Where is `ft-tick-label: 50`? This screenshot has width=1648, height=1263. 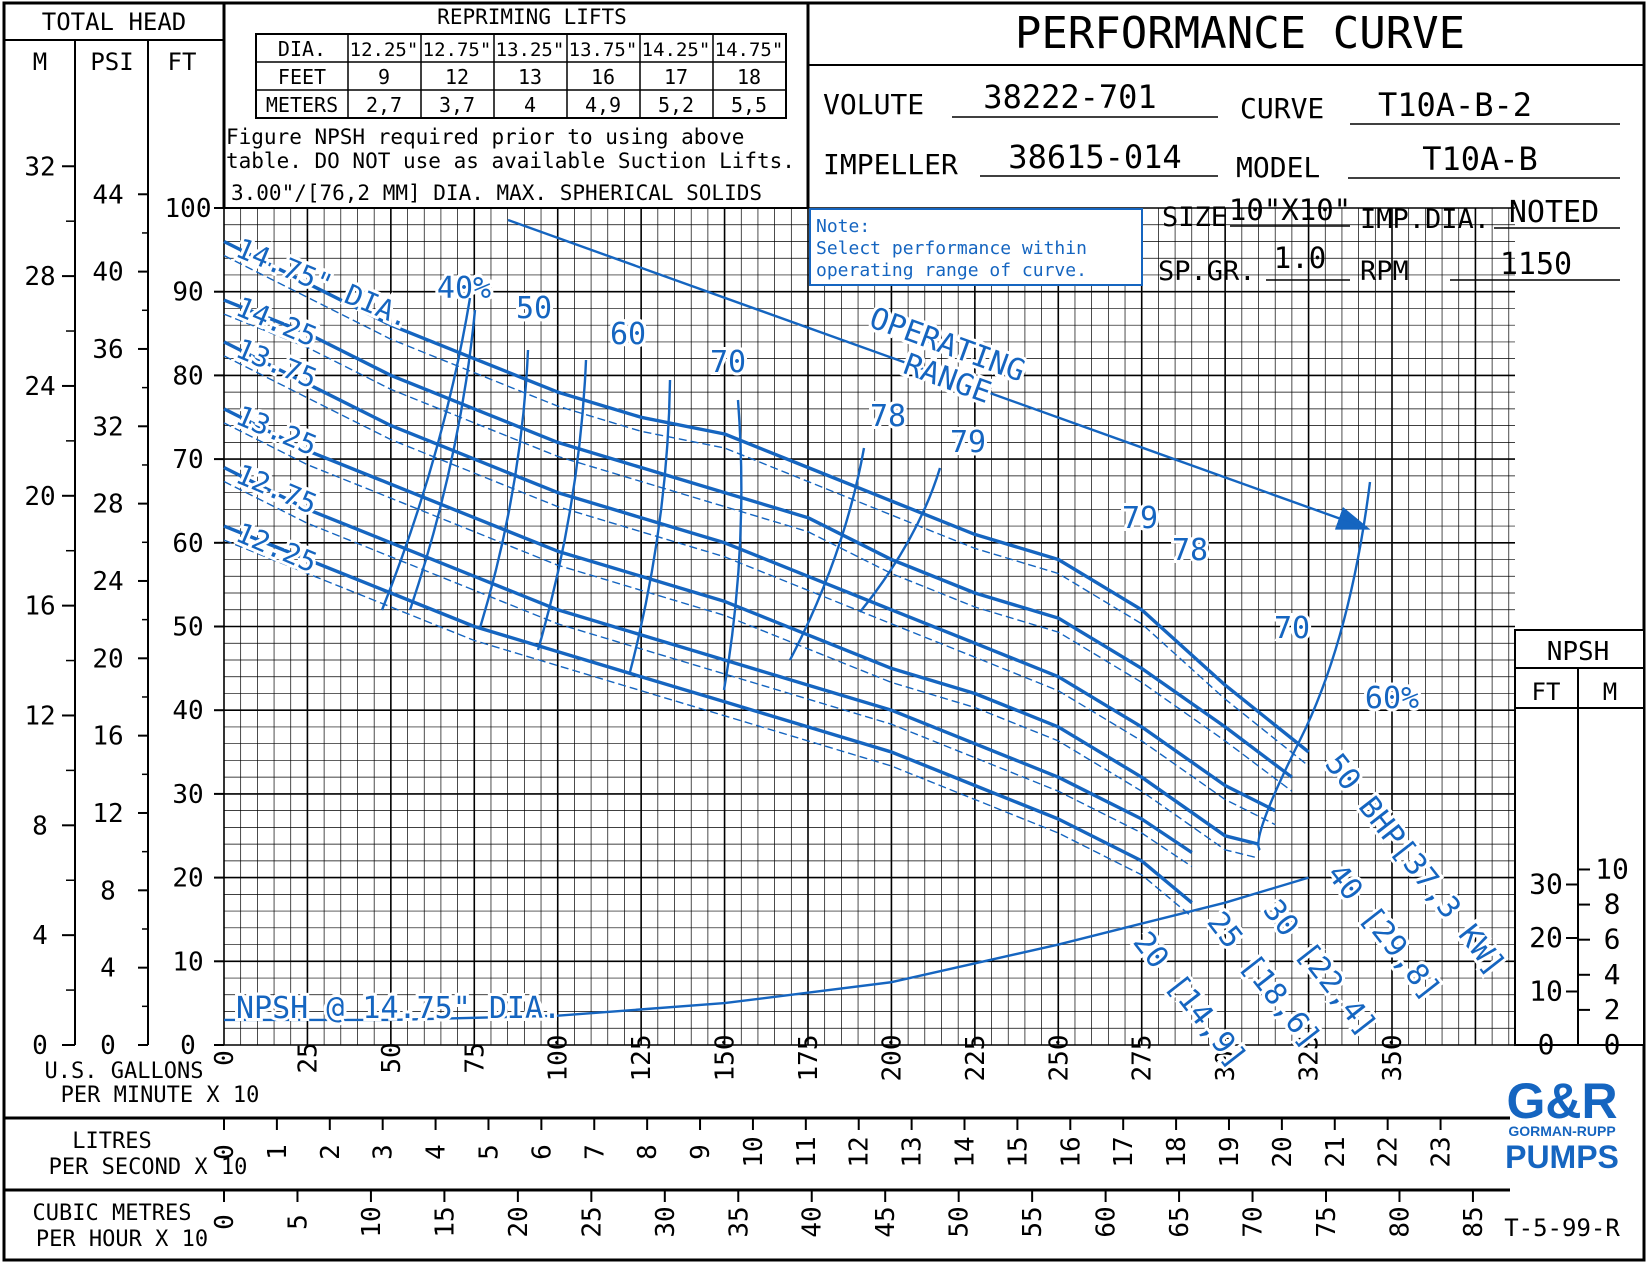
ft-tick-label: 50 is located at coordinates (187, 628).